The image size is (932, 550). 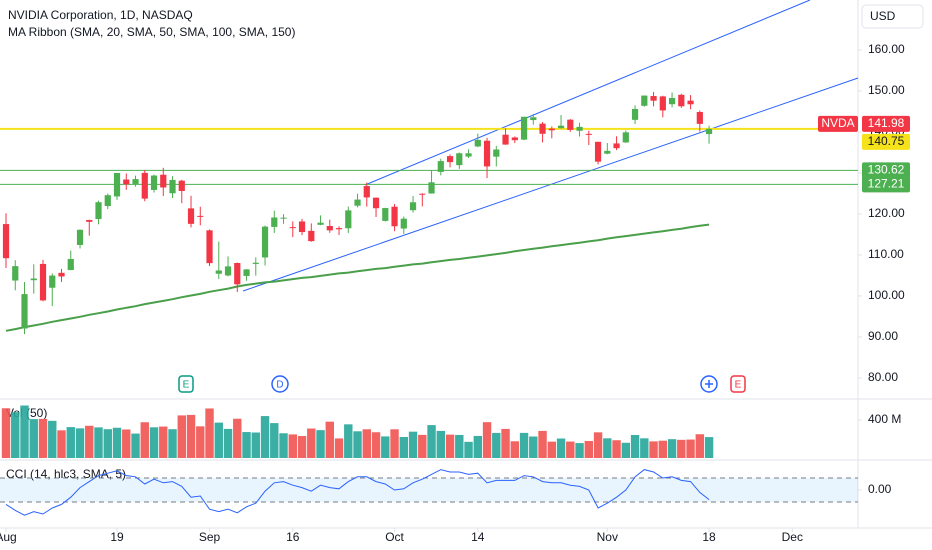 What do you see at coordinates (886, 213) in the screenshot?
I see `y-tick-label: 120.00` at bounding box center [886, 213].